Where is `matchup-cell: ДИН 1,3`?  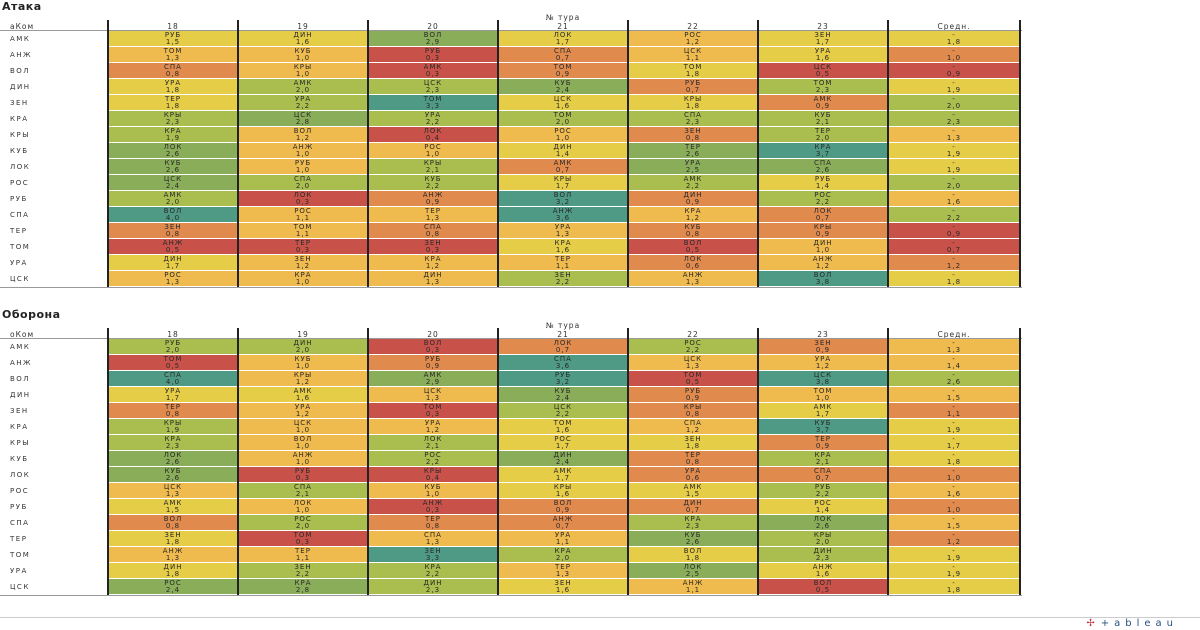 matchup-cell: ДИН 1,3 is located at coordinates (433, 278).